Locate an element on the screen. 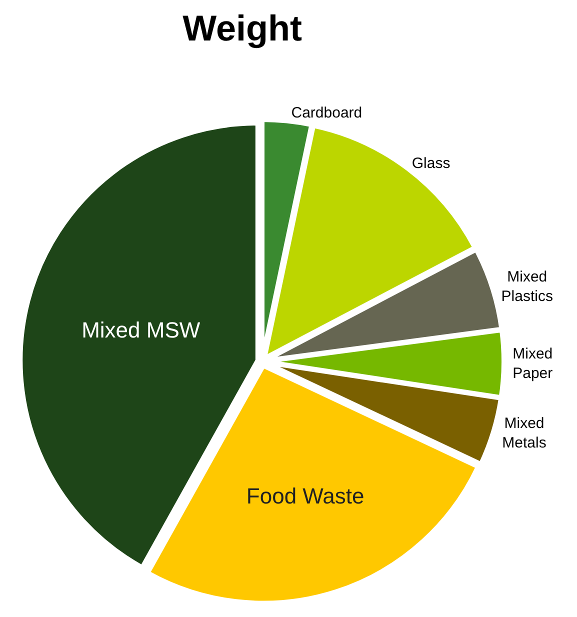 This screenshot has width=577, height=617. chart-title: Weight is located at coordinates (242, 28).